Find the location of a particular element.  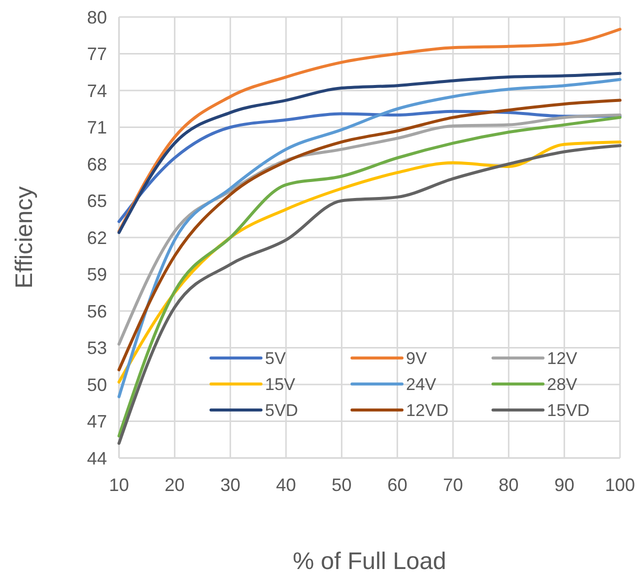

y-axis-title: Efficiency is located at coordinates (24, 237).